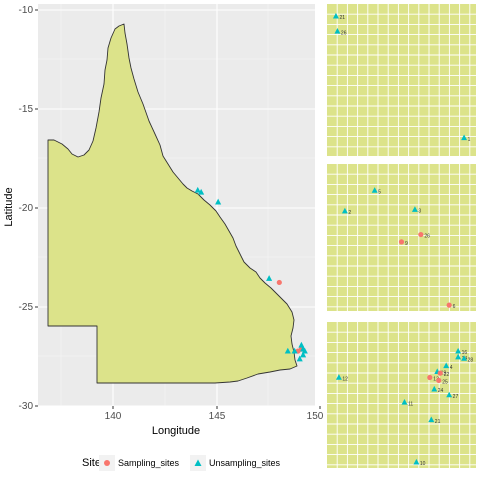 The image size is (480, 480). What do you see at coordinates (410, 404) in the screenshot?
I see `site-id-label: 11` at bounding box center [410, 404].